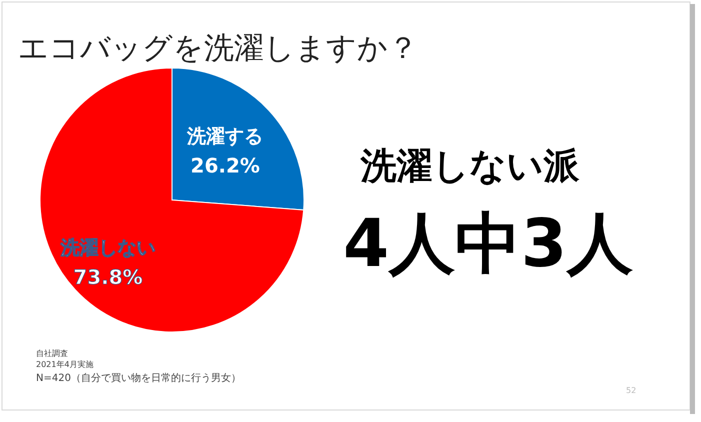 The width and height of the screenshot is (701, 422). What do you see at coordinates (52, 353) in the screenshot?
I see `text: 自社調査` at bounding box center [52, 353].